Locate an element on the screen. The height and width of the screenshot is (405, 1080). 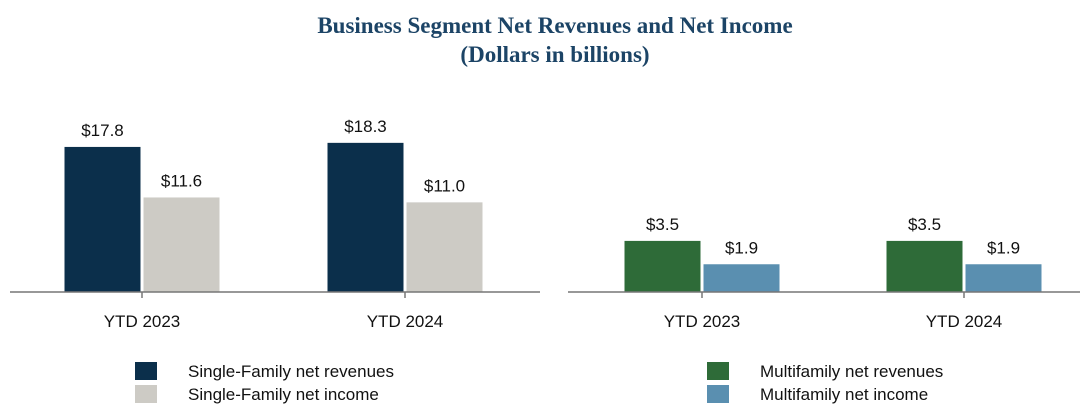
value-label: $18.3 is located at coordinates (365, 126).